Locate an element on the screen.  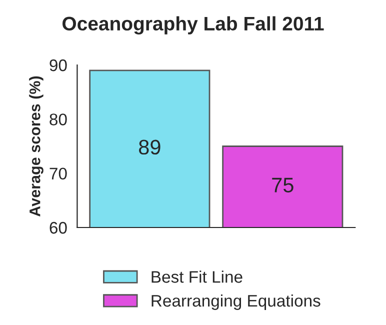
chart-title: Oceanography Lab Fall 2011 is located at coordinates (193, 25).